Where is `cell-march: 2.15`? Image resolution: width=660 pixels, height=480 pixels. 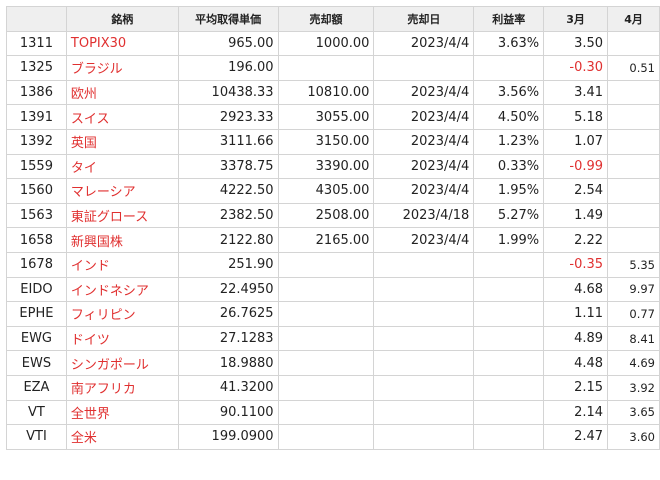 cell-march: 2.15 is located at coordinates (576, 387).